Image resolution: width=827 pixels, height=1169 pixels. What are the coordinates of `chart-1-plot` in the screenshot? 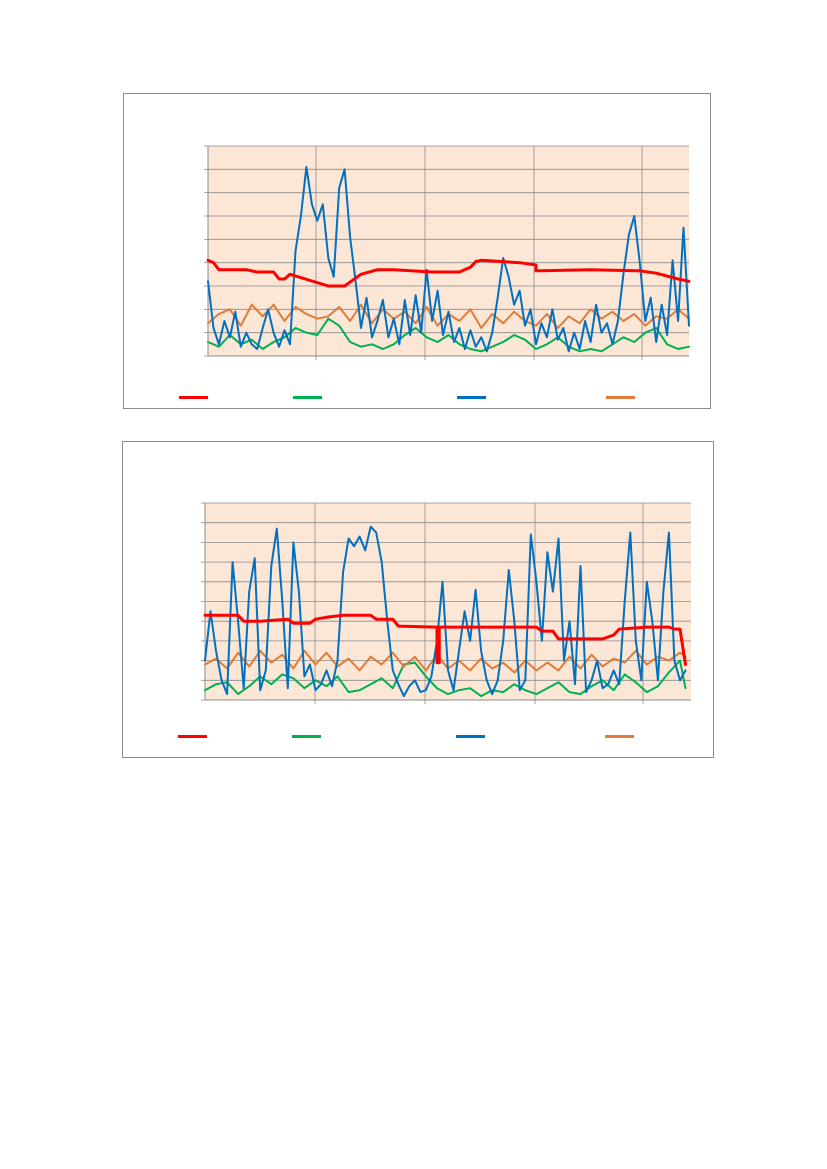 It's located at (447, 252).